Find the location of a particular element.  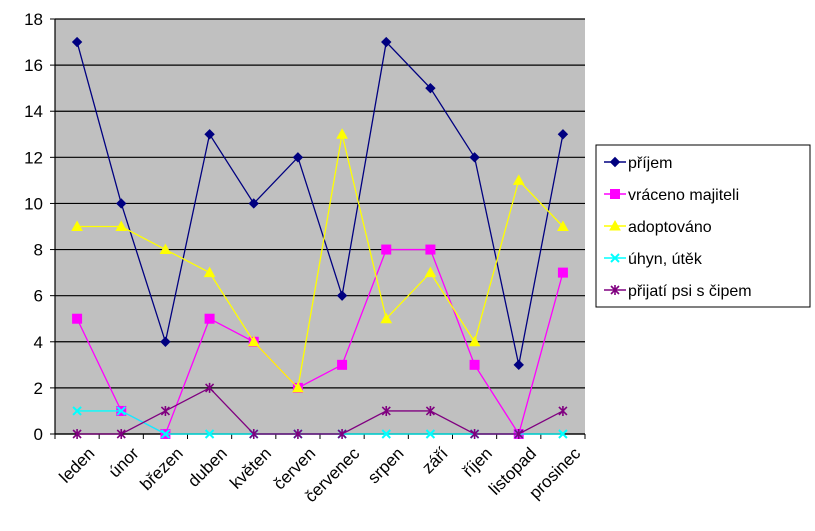

x-tick-label: duben is located at coordinates (207, 467).